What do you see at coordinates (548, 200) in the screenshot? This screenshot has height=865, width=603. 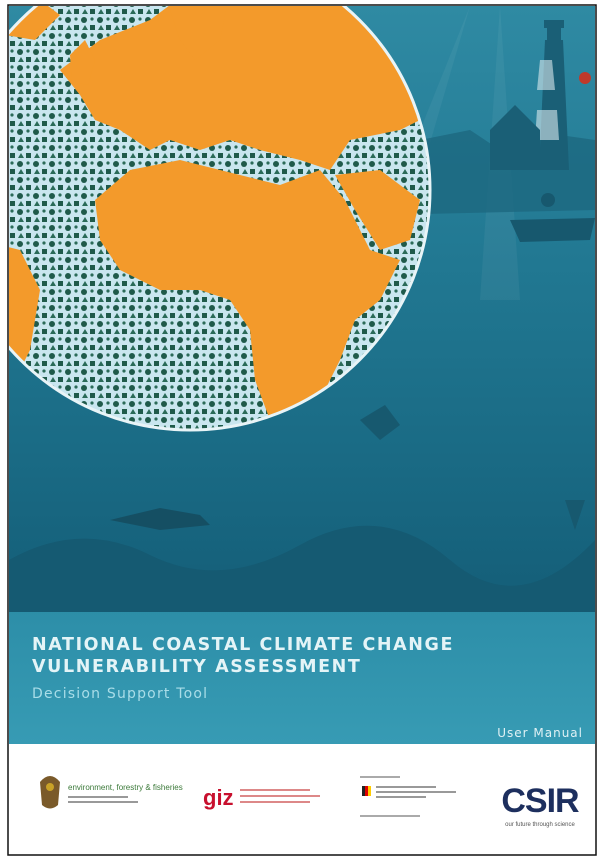 I see `fisherman` at bounding box center [548, 200].